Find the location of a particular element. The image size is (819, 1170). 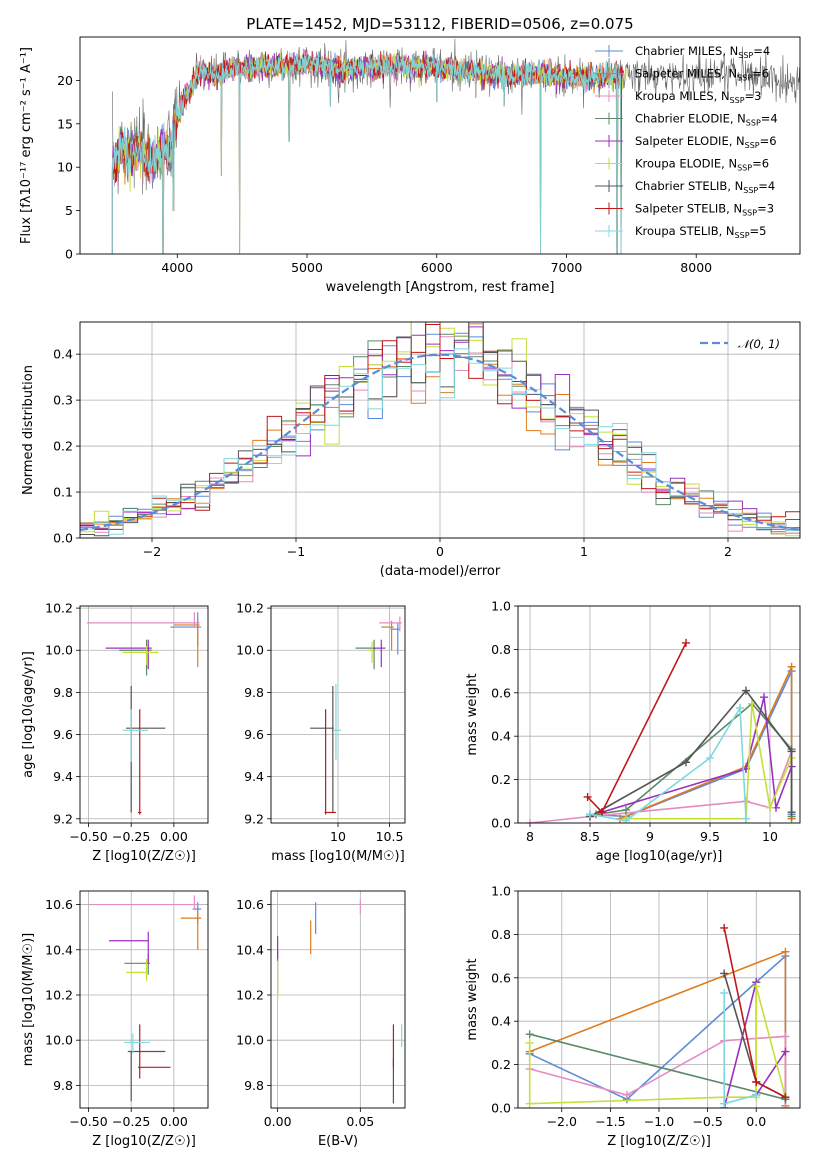

x-tick-label: −2 is located at coordinates (152, 551).